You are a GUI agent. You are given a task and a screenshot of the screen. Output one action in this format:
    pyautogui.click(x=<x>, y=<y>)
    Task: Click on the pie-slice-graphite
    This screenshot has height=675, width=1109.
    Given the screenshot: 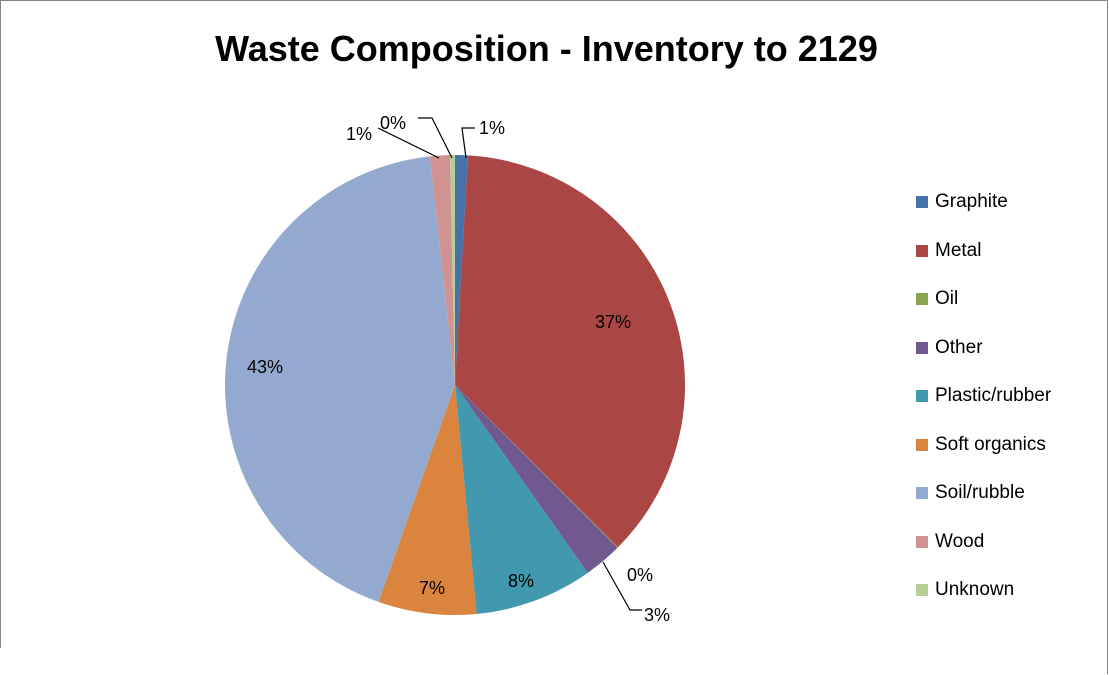 What is the action you would take?
    pyautogui.click(x=461, y=270)
    